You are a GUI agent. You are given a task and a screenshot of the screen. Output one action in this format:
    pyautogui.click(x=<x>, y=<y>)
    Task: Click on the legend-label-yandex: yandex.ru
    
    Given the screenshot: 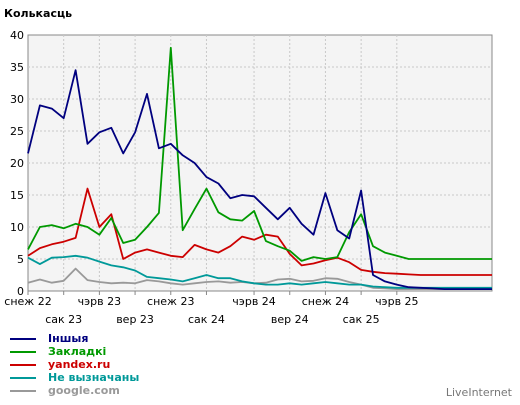 What is the action you would take?
    pyautogui.click(x=79, y=364)
    